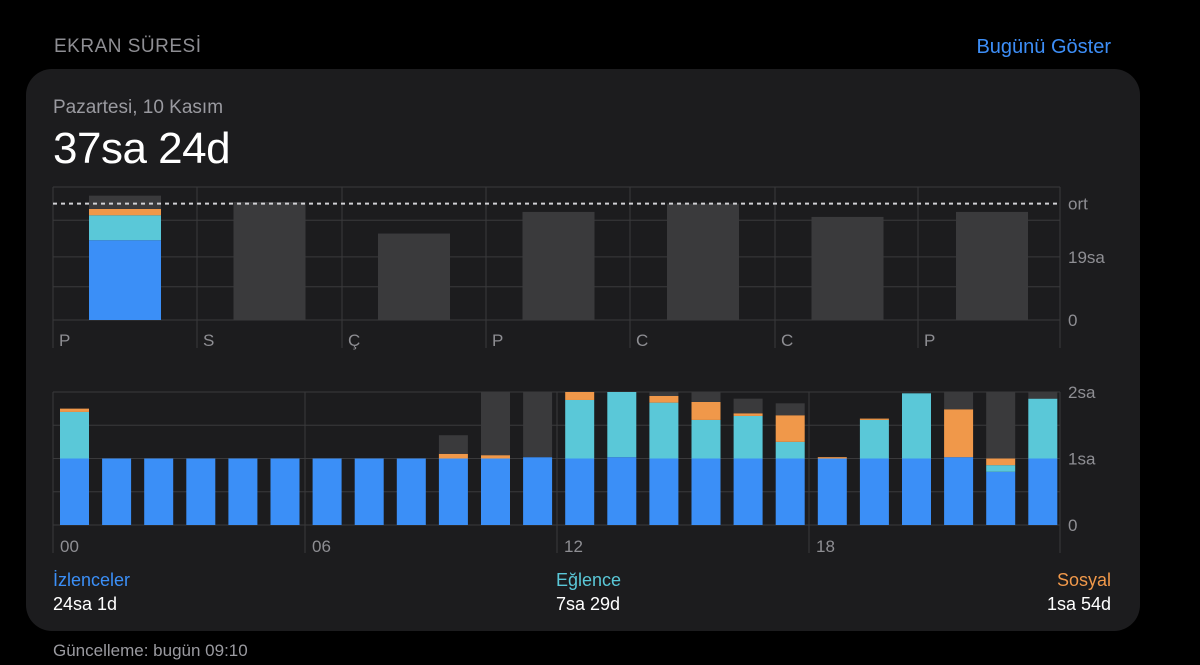  Describe the element at coordinates (1082, 392) in the screenshot. I see `y-tick-label: 2sa` at that location.